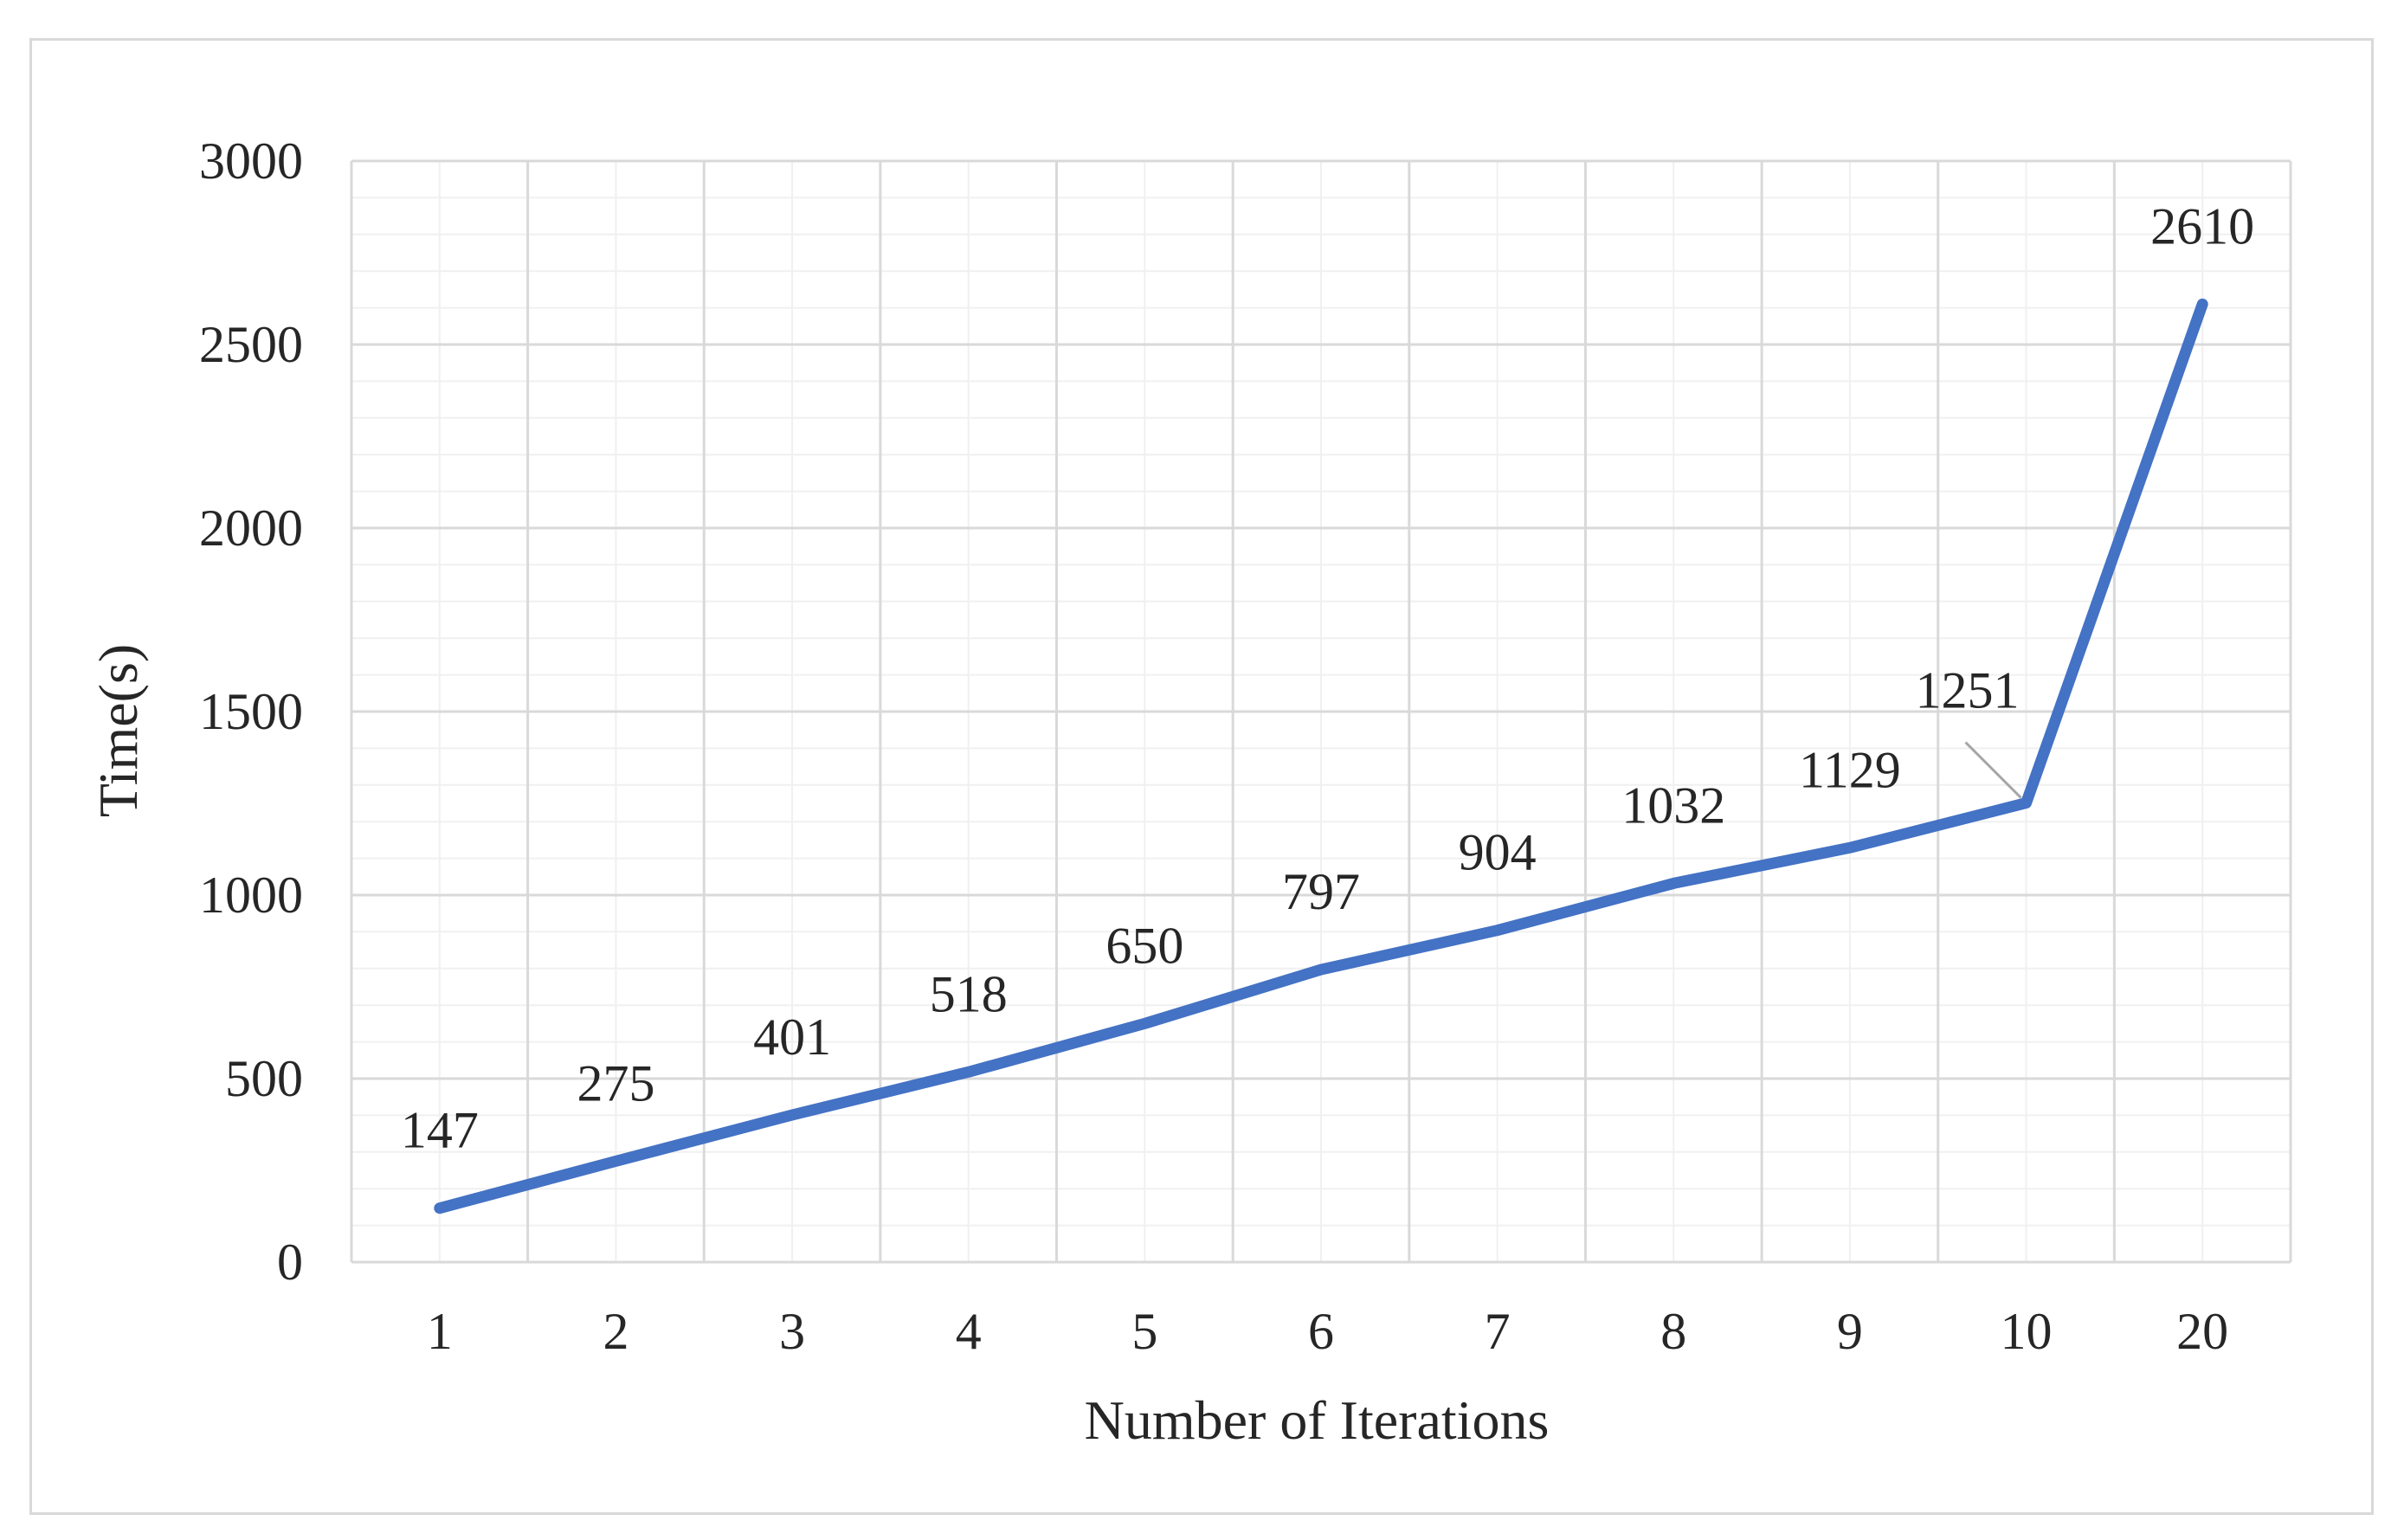 The height and width of the screenshot is (1540, 2404). What do you see at coordinates (1321, 1331) in the screenshot?
I see `x-tick-label: 6` at bounding box center [1321, 1331].